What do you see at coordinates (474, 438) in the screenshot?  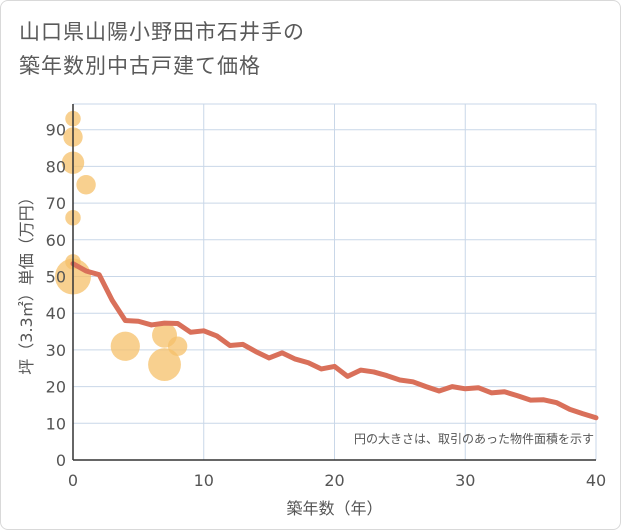 I see `size-note: 円の大きさは、取引のあった物件面積を示す` at bounding box center [474, 438].